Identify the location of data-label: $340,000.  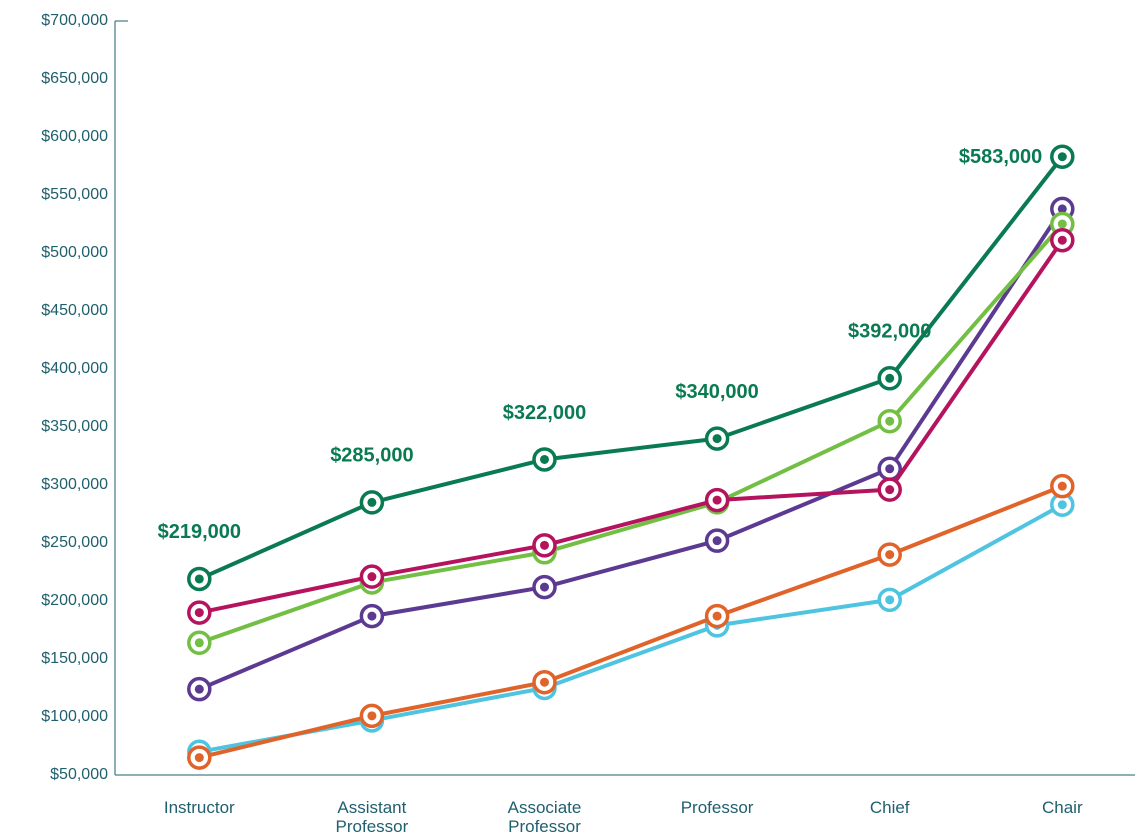
(716, 392).